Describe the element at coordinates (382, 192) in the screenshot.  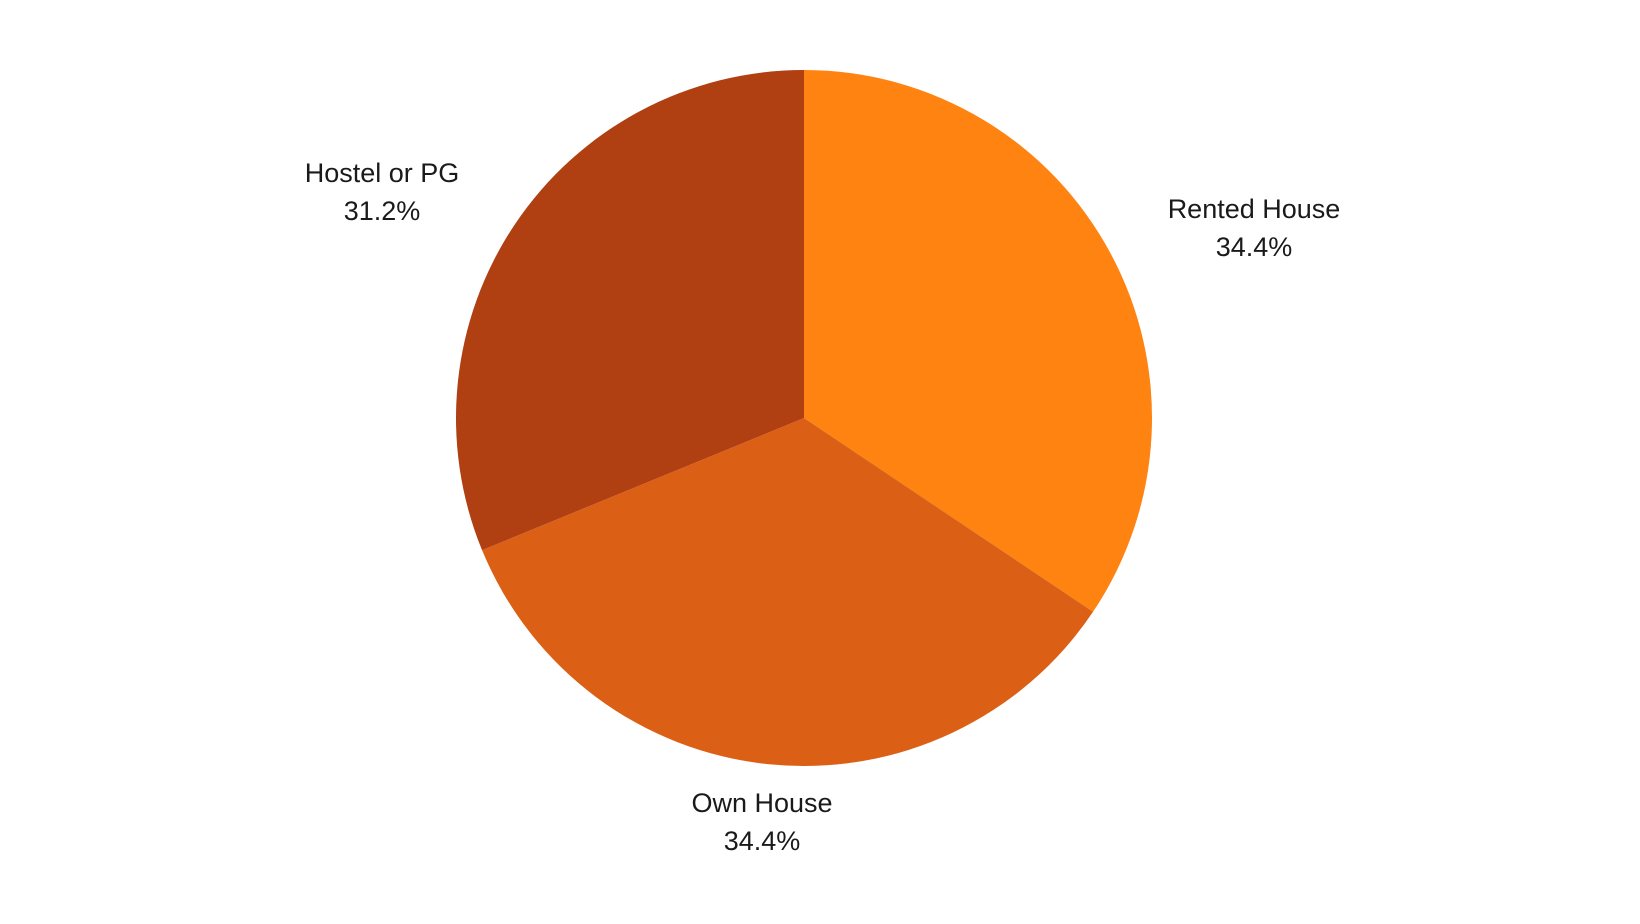
I see `slice-label-hostel-or-pg: Hostel or PG 31.2%` at that location.